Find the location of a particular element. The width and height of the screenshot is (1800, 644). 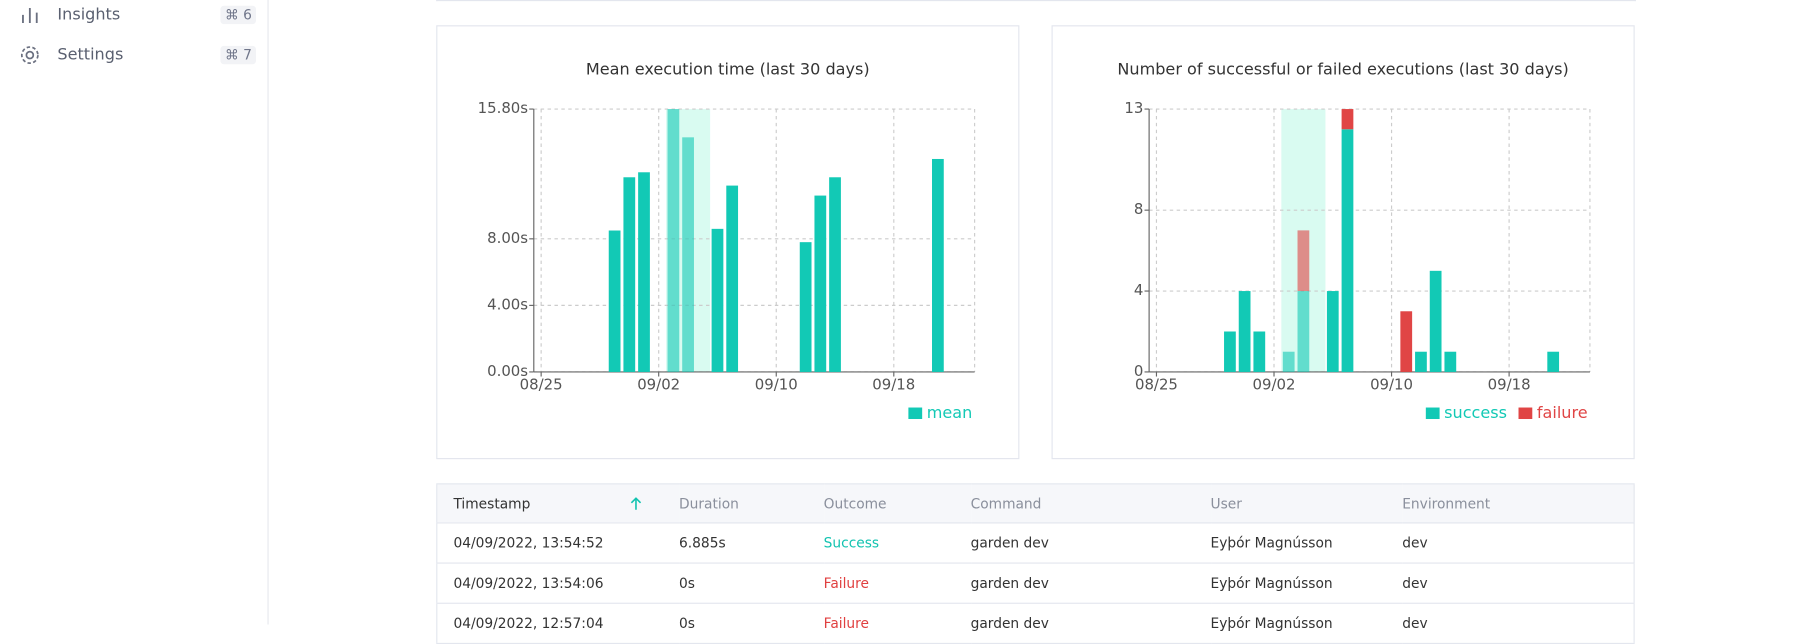

nav-label: Settings is located at coordinates (90, 55).